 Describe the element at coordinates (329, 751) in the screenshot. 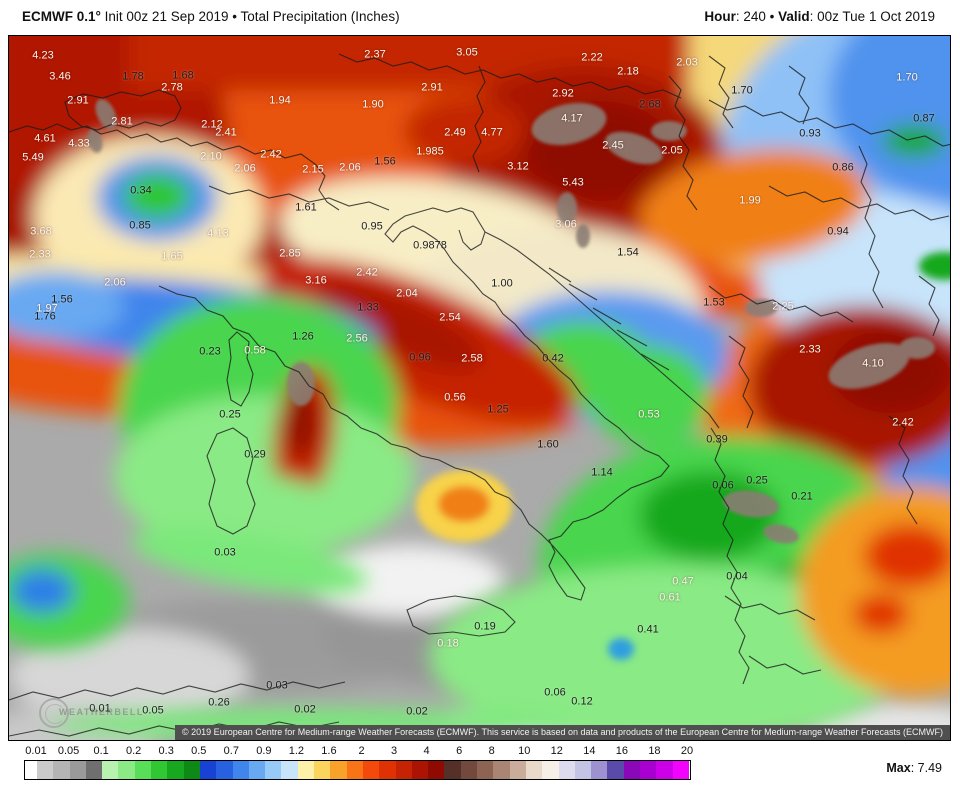

I see `legend-tick: 1.6` at that location.